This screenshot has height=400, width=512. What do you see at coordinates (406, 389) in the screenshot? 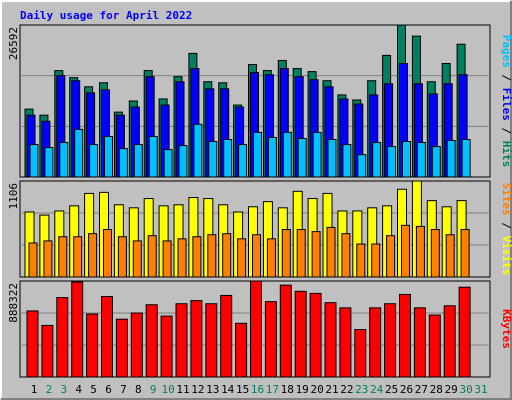
I see `x-tick-label: 26` at bounding box center [406, 389].